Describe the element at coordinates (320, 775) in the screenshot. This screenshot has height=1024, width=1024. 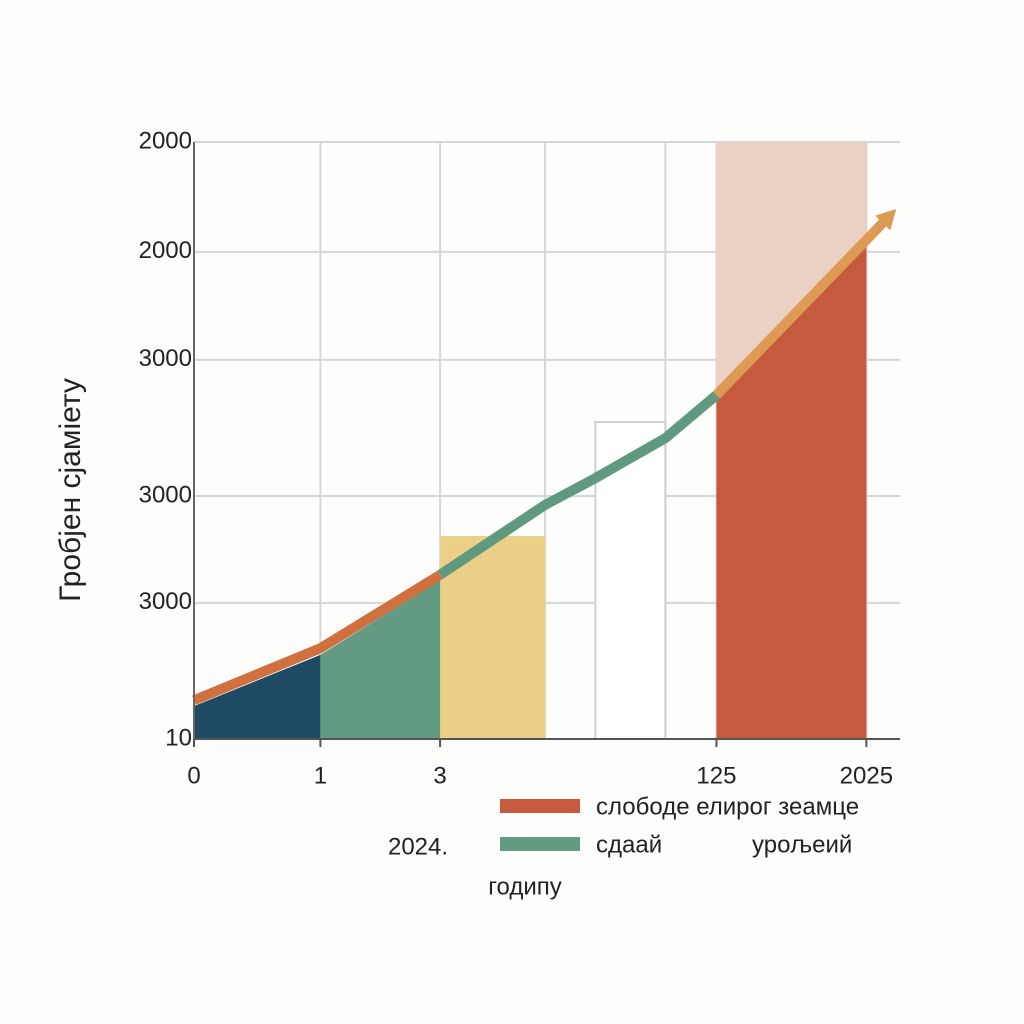
I see `x-tick-label: 1` at that location.